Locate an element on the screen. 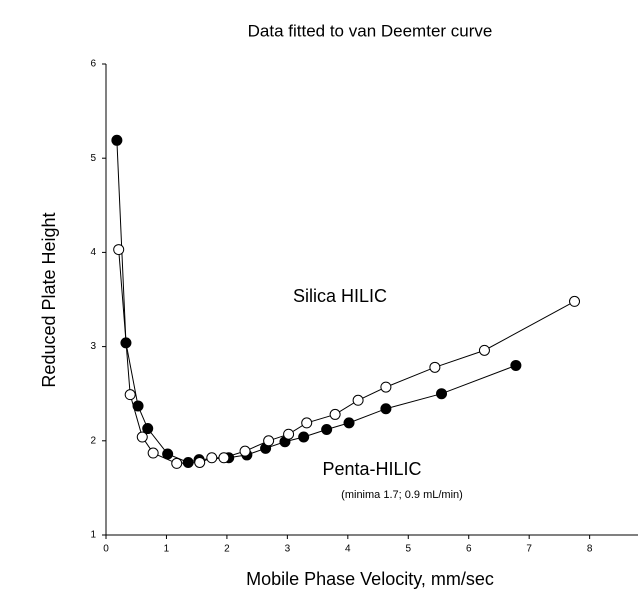 The height and width of the screenshot is (595, 640). x-tick-label: 0 is located at coordinates (106, 549).